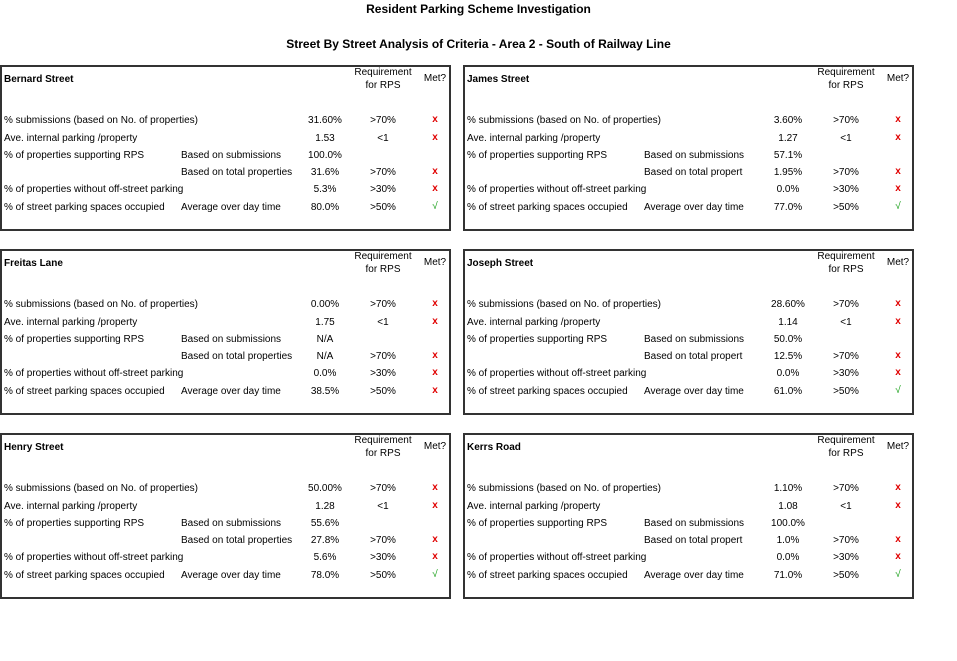 The width and height of the screenshot is (957, 661). I want to click on row-requirement: <1, so click(846, 322).